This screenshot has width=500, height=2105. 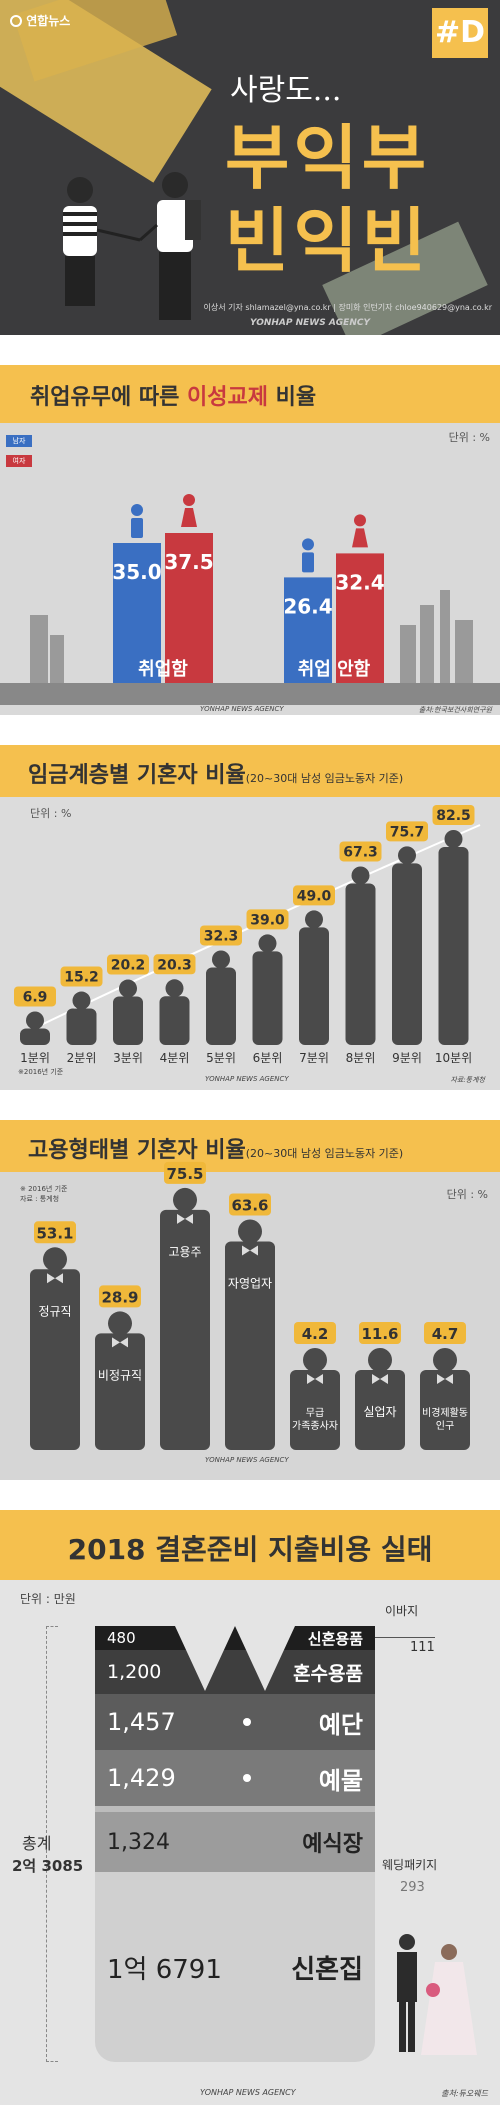 I want to click on data-label: 15.2, so click(x=81, y=978).